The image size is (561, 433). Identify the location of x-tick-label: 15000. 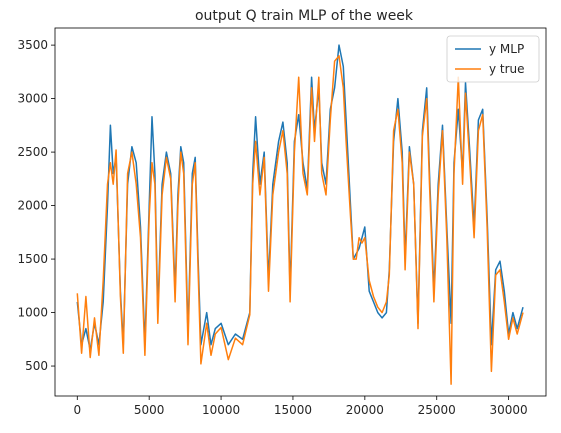
(293, 410).